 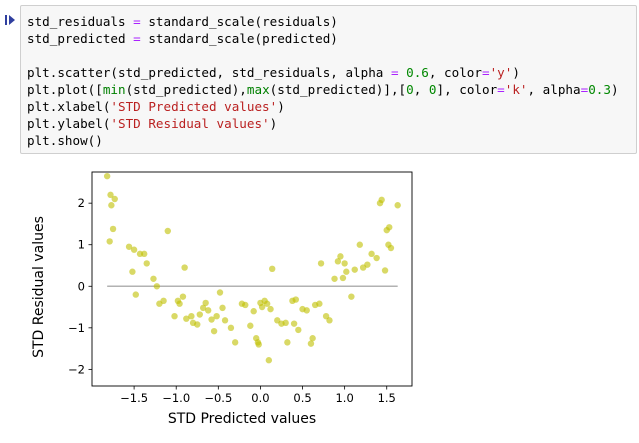 What do you see at coordinates (39, 287) in the screenshot?
I see `y-axis-label: STD Residual values` at bounding box center [39, 287].